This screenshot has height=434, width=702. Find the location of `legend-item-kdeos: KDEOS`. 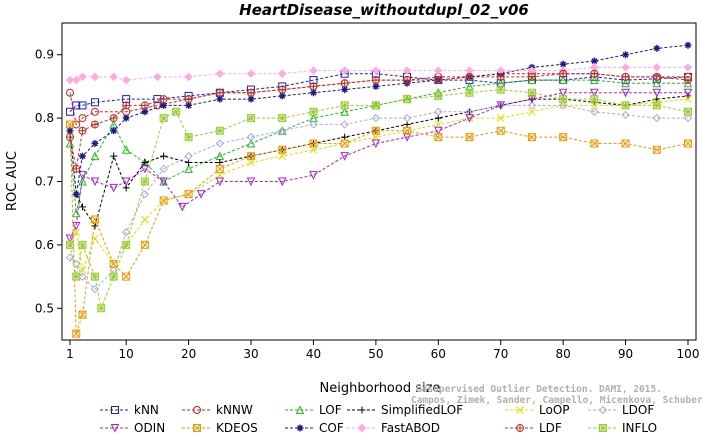

legend-item-kdeos: KDEOS is located at coordinates (220, 427).